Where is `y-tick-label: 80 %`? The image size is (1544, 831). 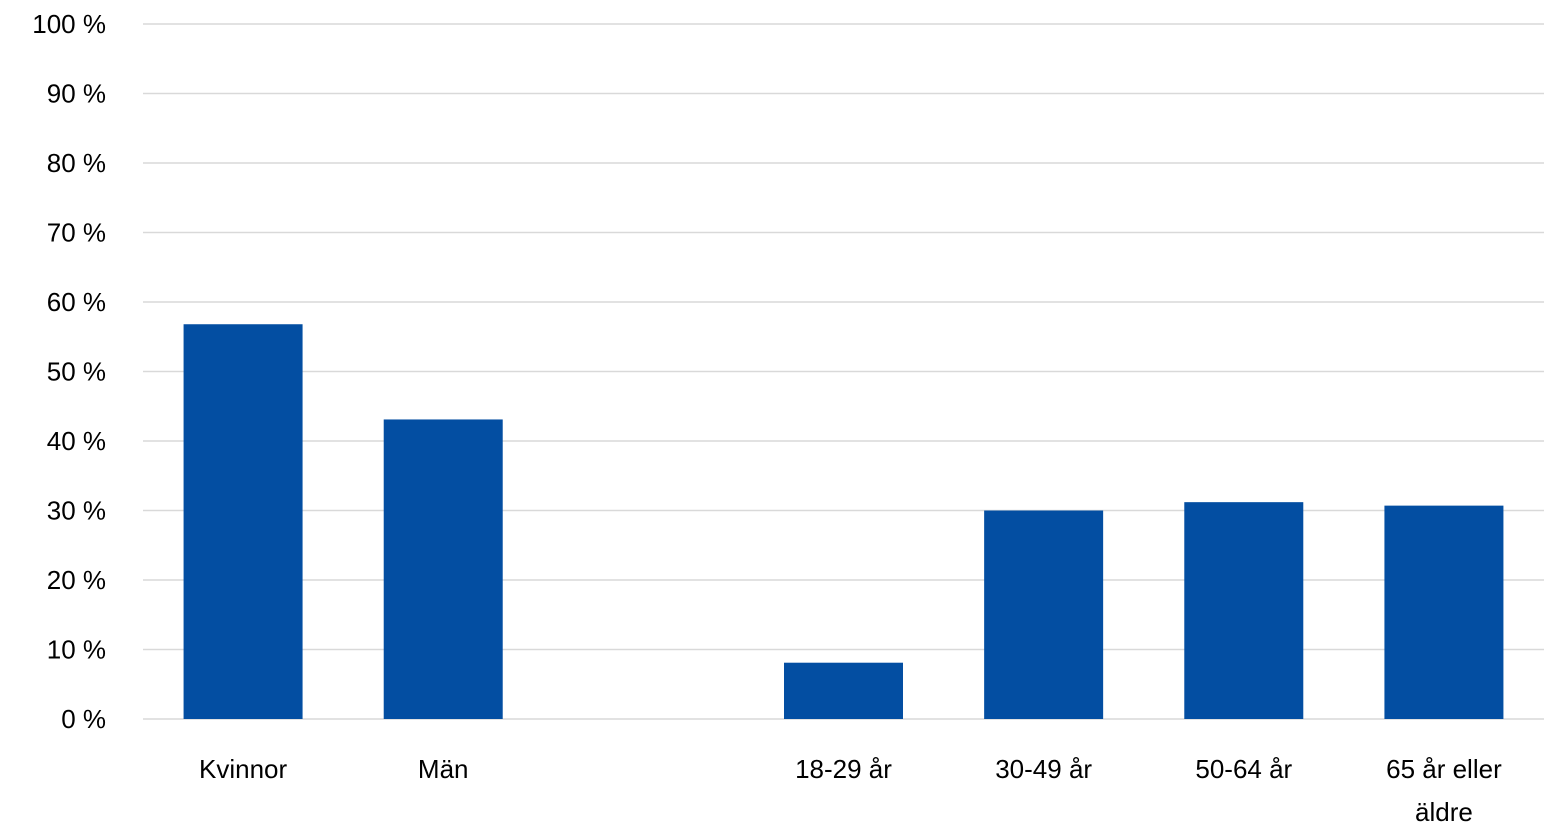
y-tick-label: 80 % is located at coordinates (76, 163).